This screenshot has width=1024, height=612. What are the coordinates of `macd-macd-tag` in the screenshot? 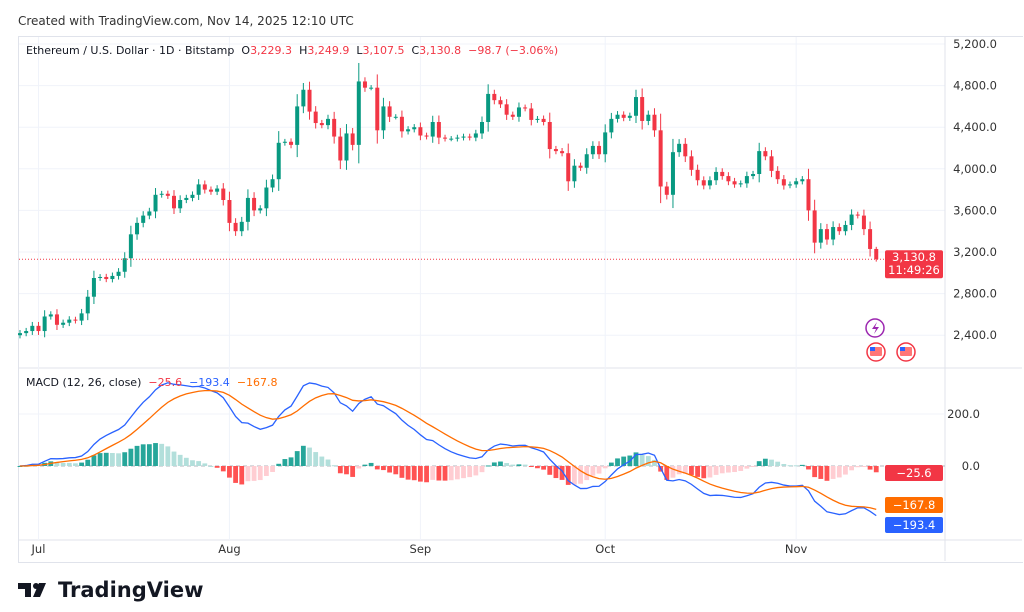 It's located at (914, 525).